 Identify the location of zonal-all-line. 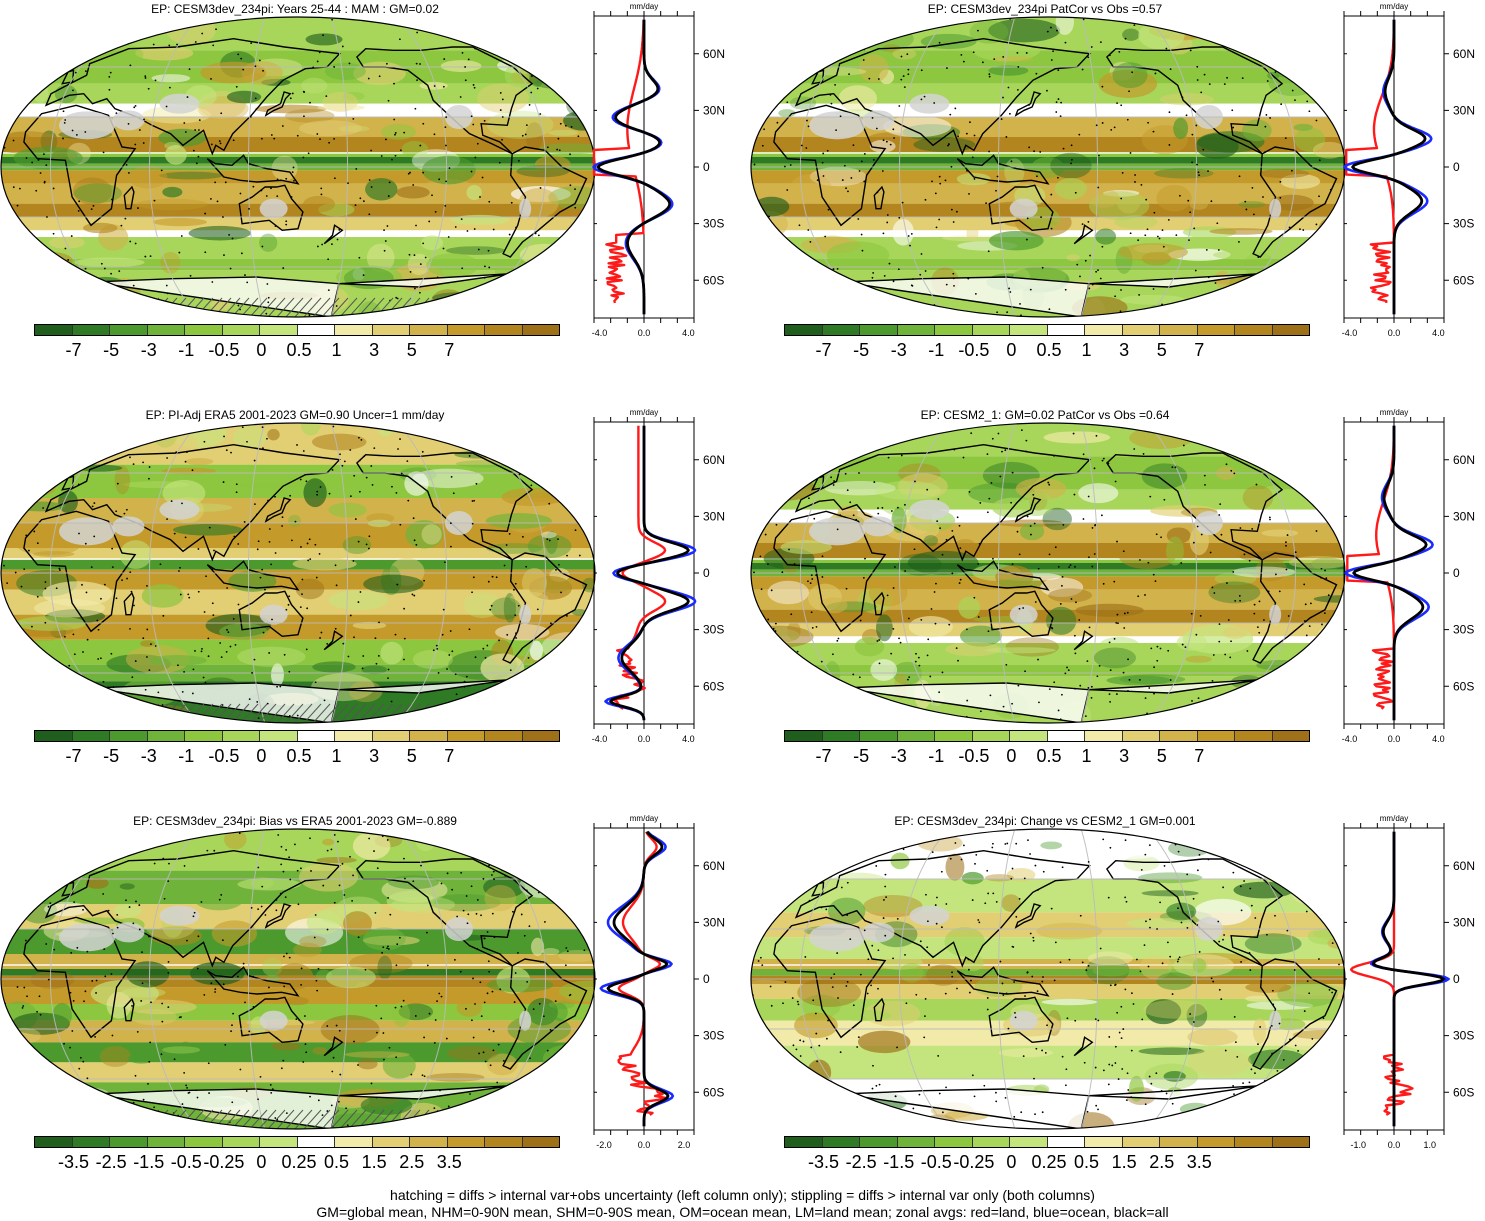
(649, 573).